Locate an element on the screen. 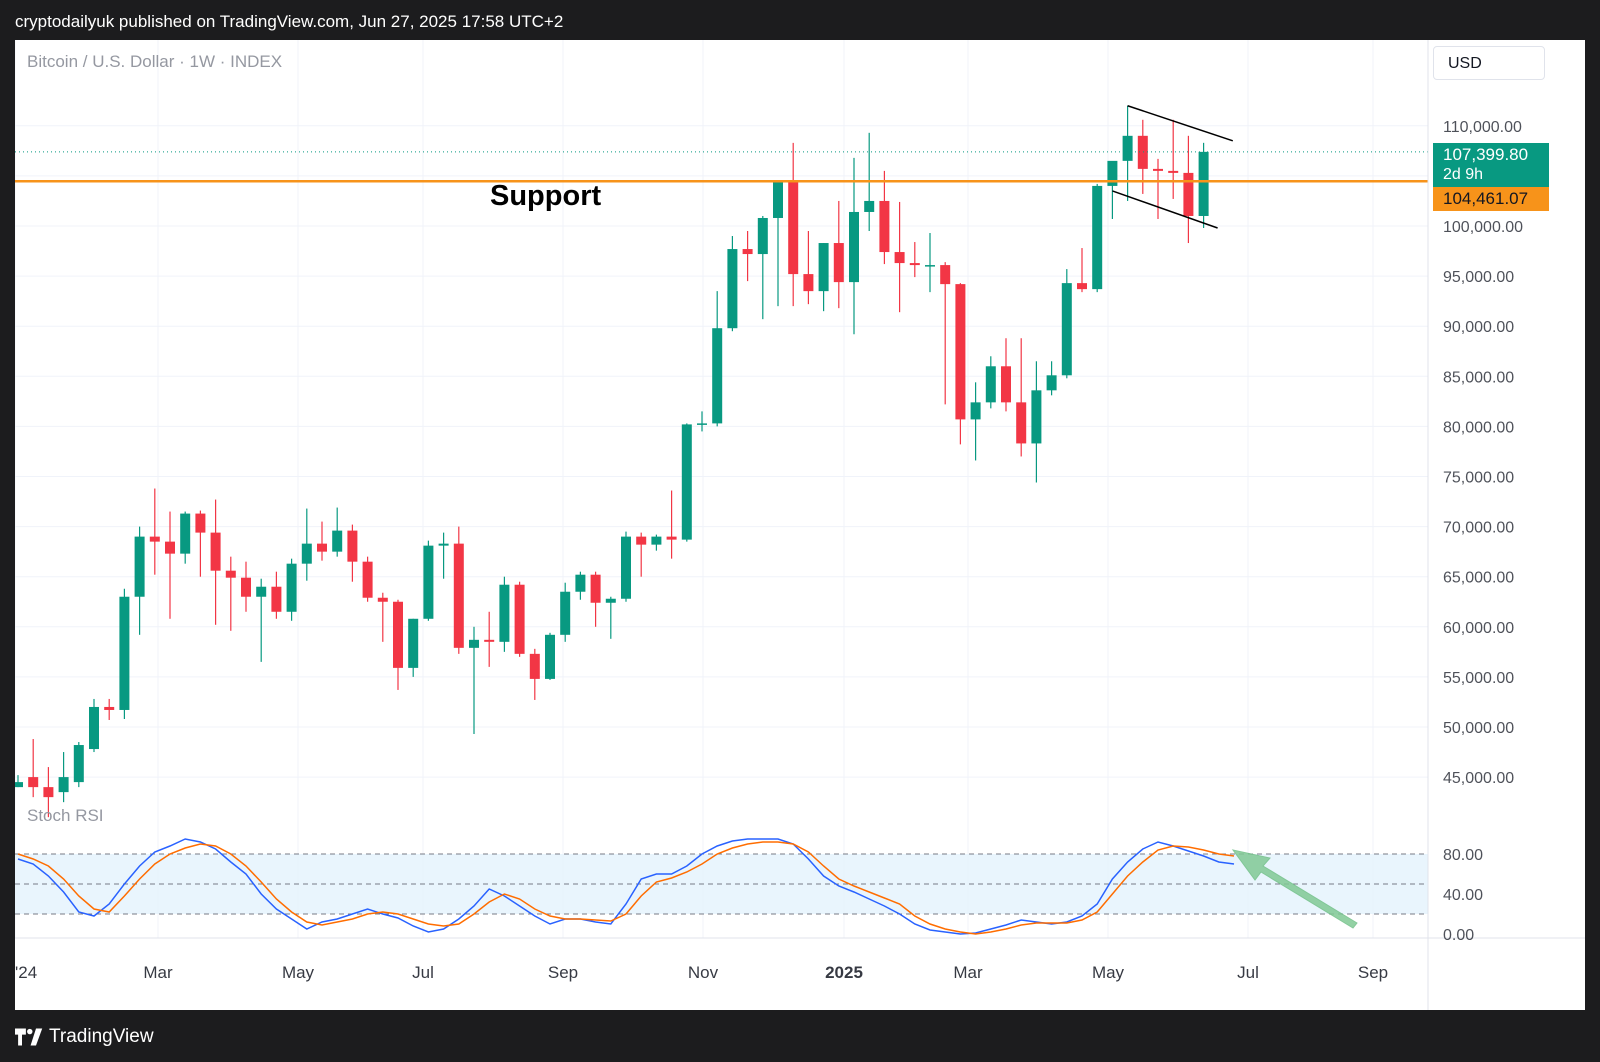 The width and height of the screenshot is (1600, 1062). stoch-band is located at coordinates (721, 884).